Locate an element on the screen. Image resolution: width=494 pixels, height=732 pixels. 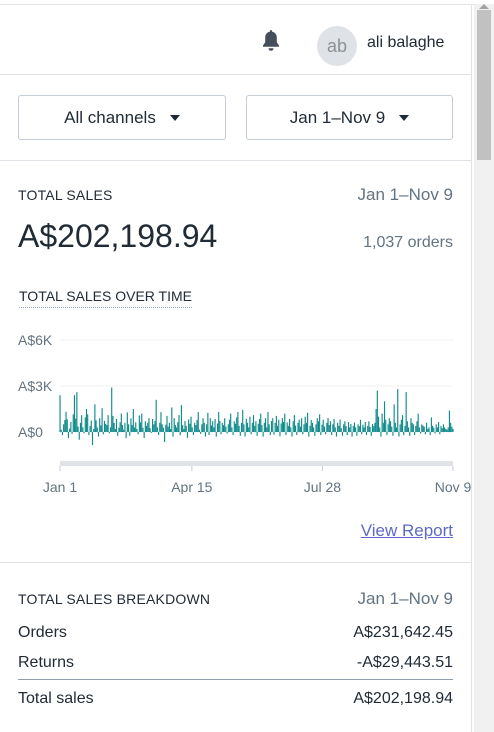
vertical-scrollbar is located at coordinates (484, 368).